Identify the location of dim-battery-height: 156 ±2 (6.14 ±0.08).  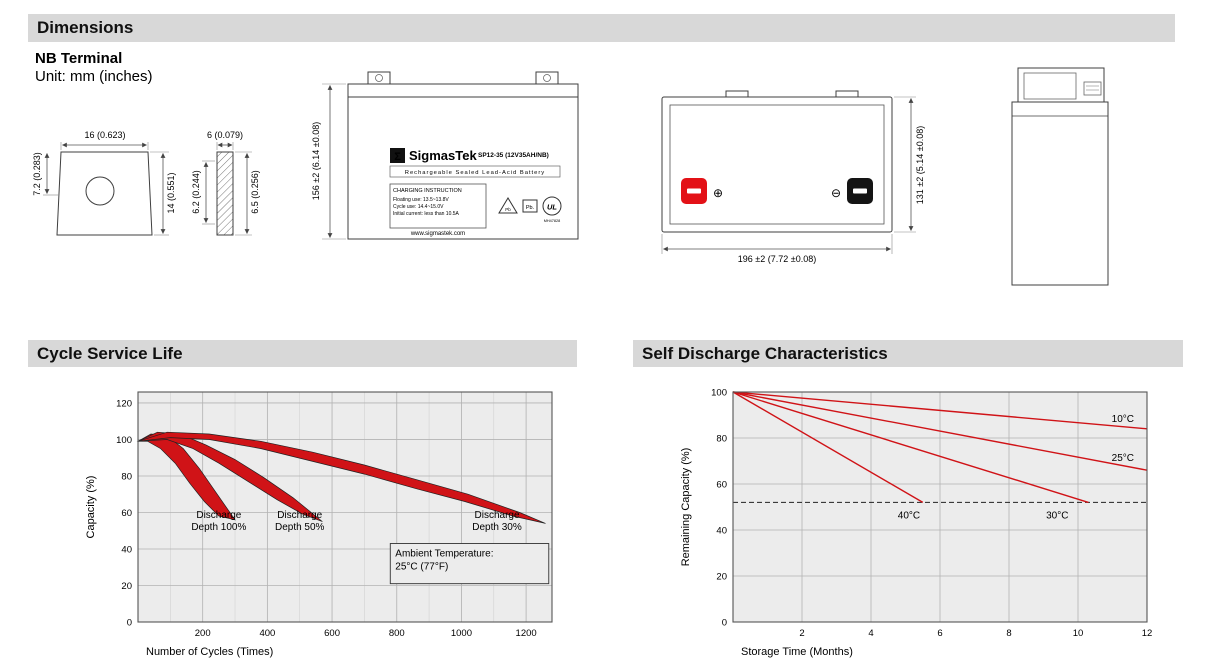
(328, 161).